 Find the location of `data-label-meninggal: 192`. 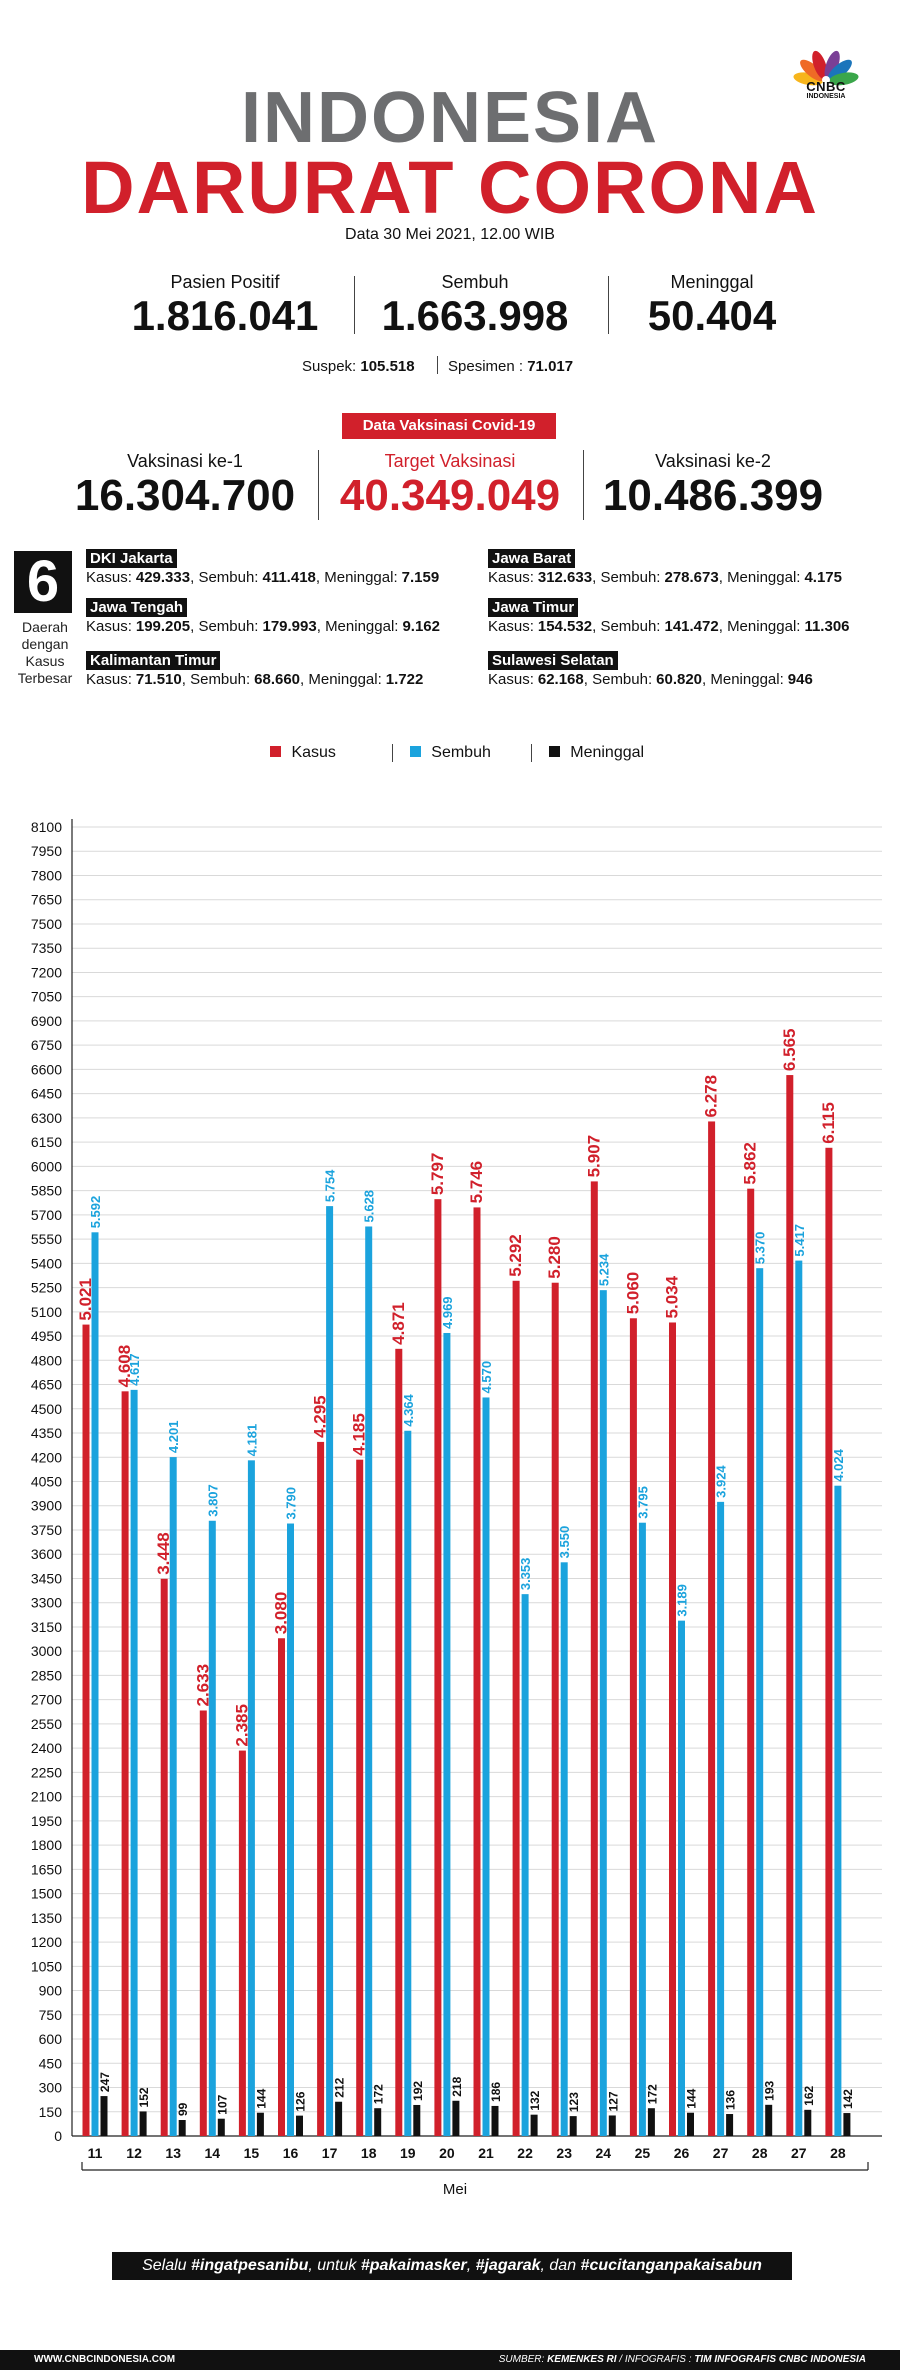

data-label-meninggal: 192 is located at coordinates (418, 2091).